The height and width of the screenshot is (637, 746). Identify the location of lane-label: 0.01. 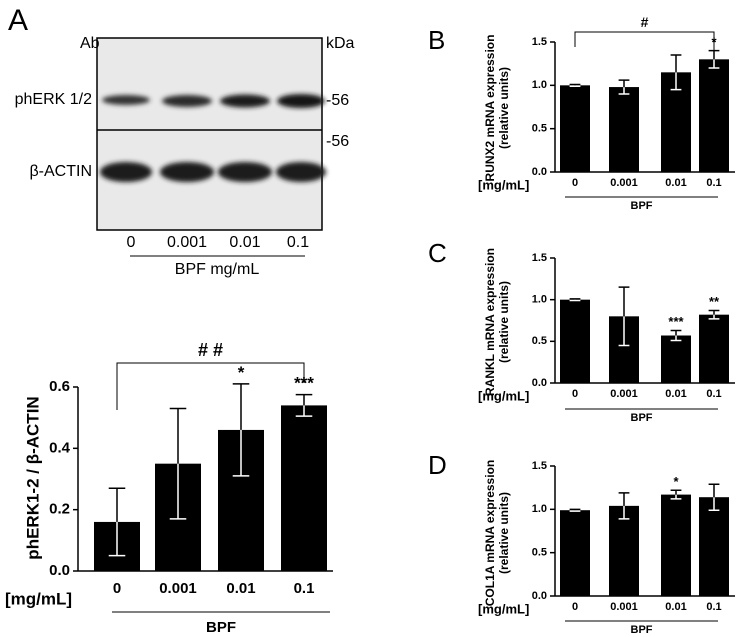
(244, 242).